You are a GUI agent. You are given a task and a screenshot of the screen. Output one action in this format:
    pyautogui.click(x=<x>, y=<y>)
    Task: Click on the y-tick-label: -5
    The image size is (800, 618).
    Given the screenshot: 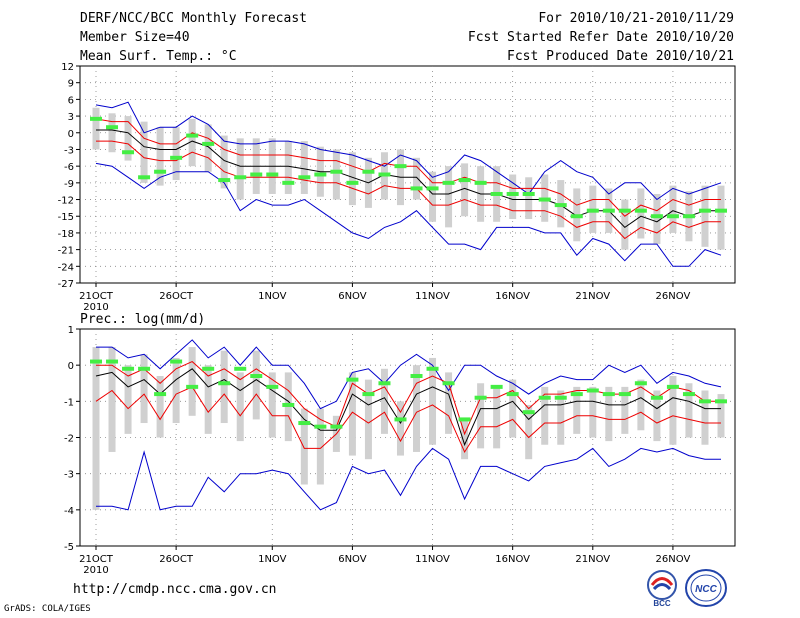 What is the action you would take?
    pyautogui.click(x=69, y=547)
    